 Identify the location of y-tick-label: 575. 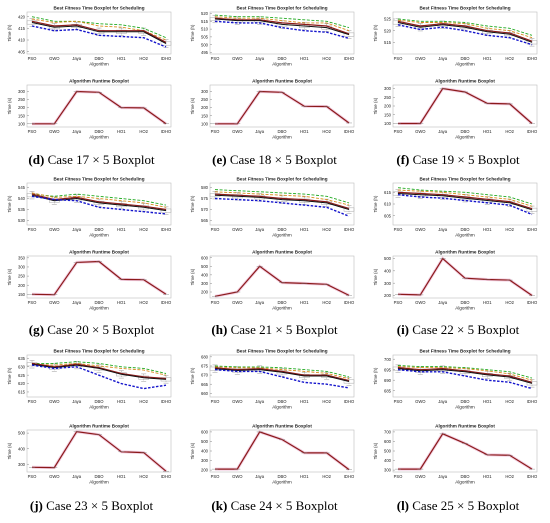
(205, 198).